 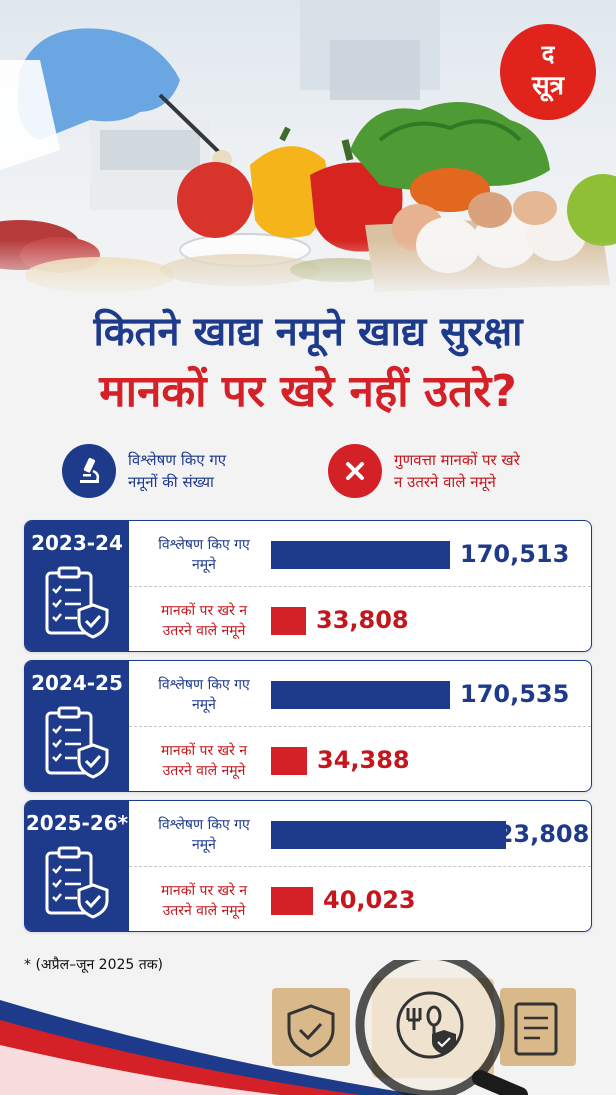 I want to click on microscope-icon, so click(x=89, y=471).